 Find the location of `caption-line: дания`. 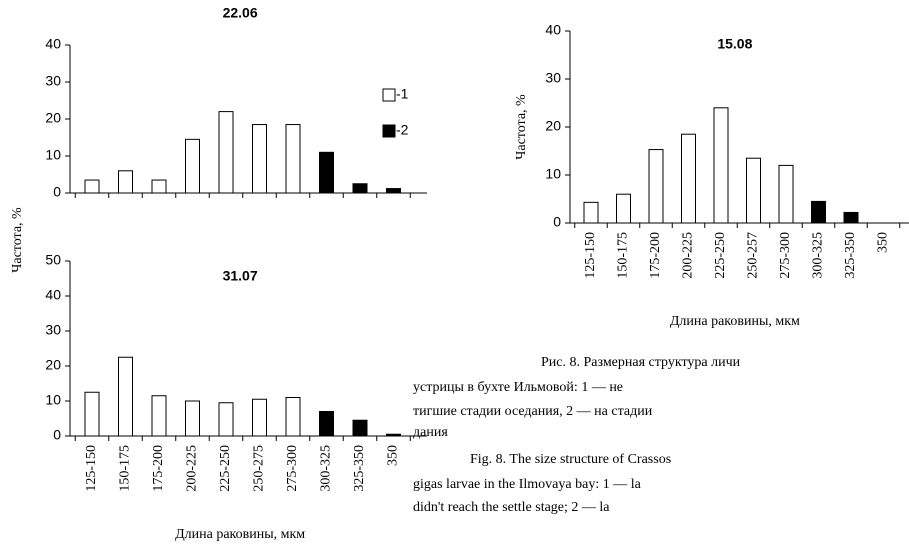

caption-line: дания is located at coordinates (430, 432).